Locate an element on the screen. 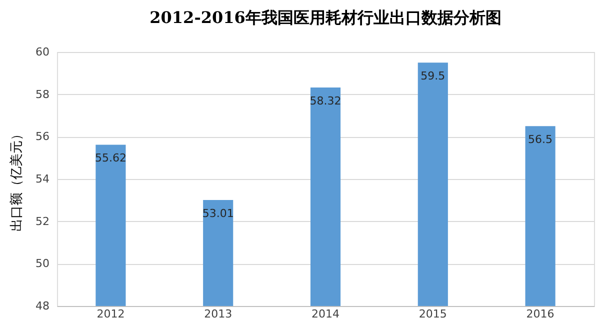 The height and width of the screenshot is (327, 604). y-tick-label: 54 is located at coordinates (43, 179).